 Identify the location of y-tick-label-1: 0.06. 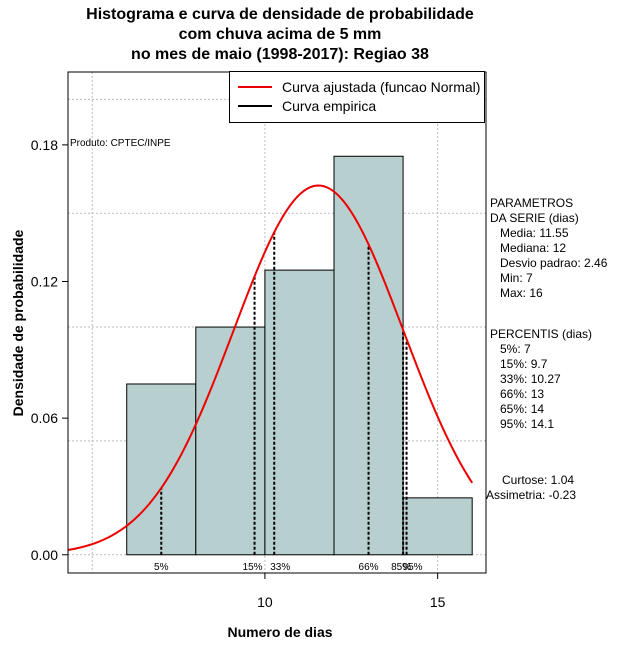
(44, 418).